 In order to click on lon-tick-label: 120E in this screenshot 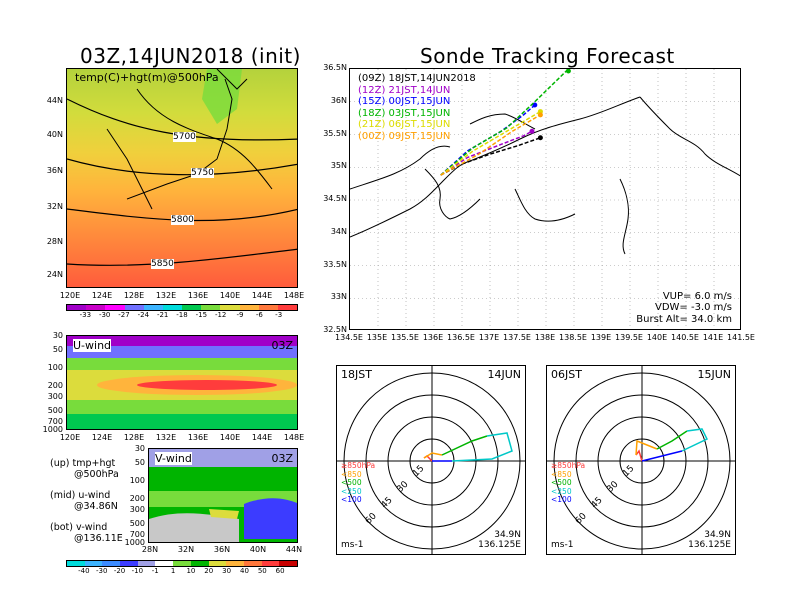, I will do `click(70, 437)`.